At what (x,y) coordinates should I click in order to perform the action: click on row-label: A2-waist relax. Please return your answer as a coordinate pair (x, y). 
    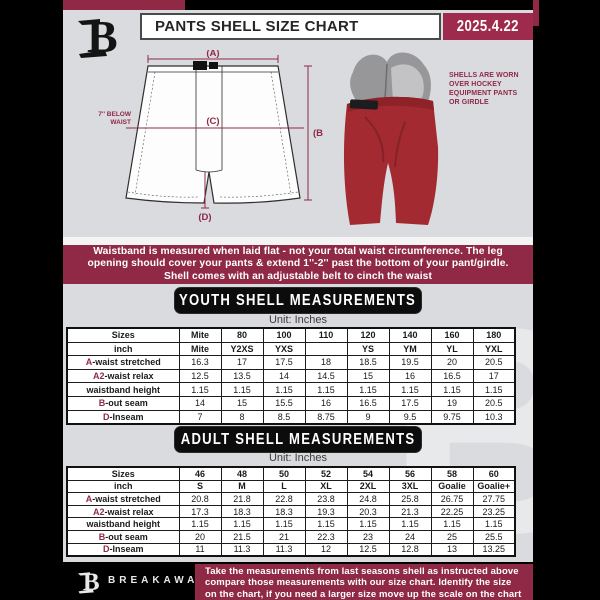
    Looking at the image, I should click on (123, 376).